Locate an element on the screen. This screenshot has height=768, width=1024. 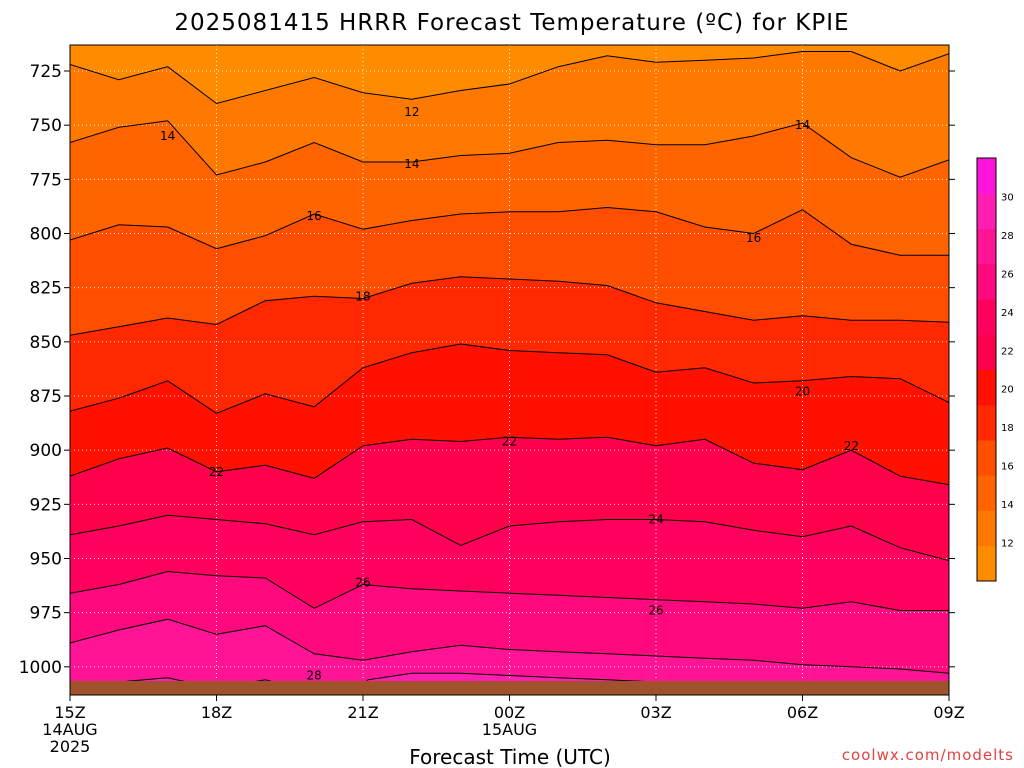
x-tick-label-line: 00Z is located at coordinates (509, 712).